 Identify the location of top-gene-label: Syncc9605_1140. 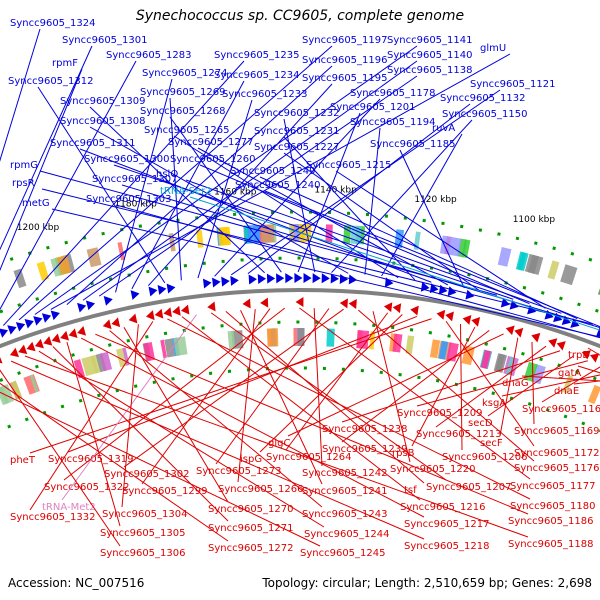
(430, 55).